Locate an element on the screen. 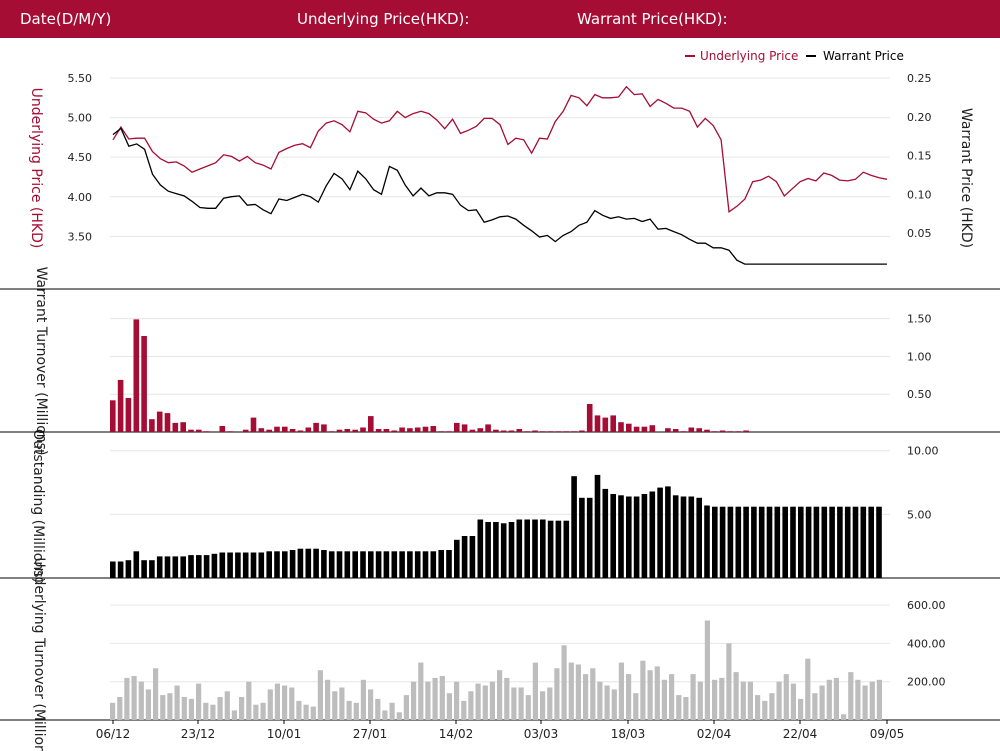 This screenshot has height=751, width=1000. x-tick-label: 18/03 is located at coordinates (628, 734).